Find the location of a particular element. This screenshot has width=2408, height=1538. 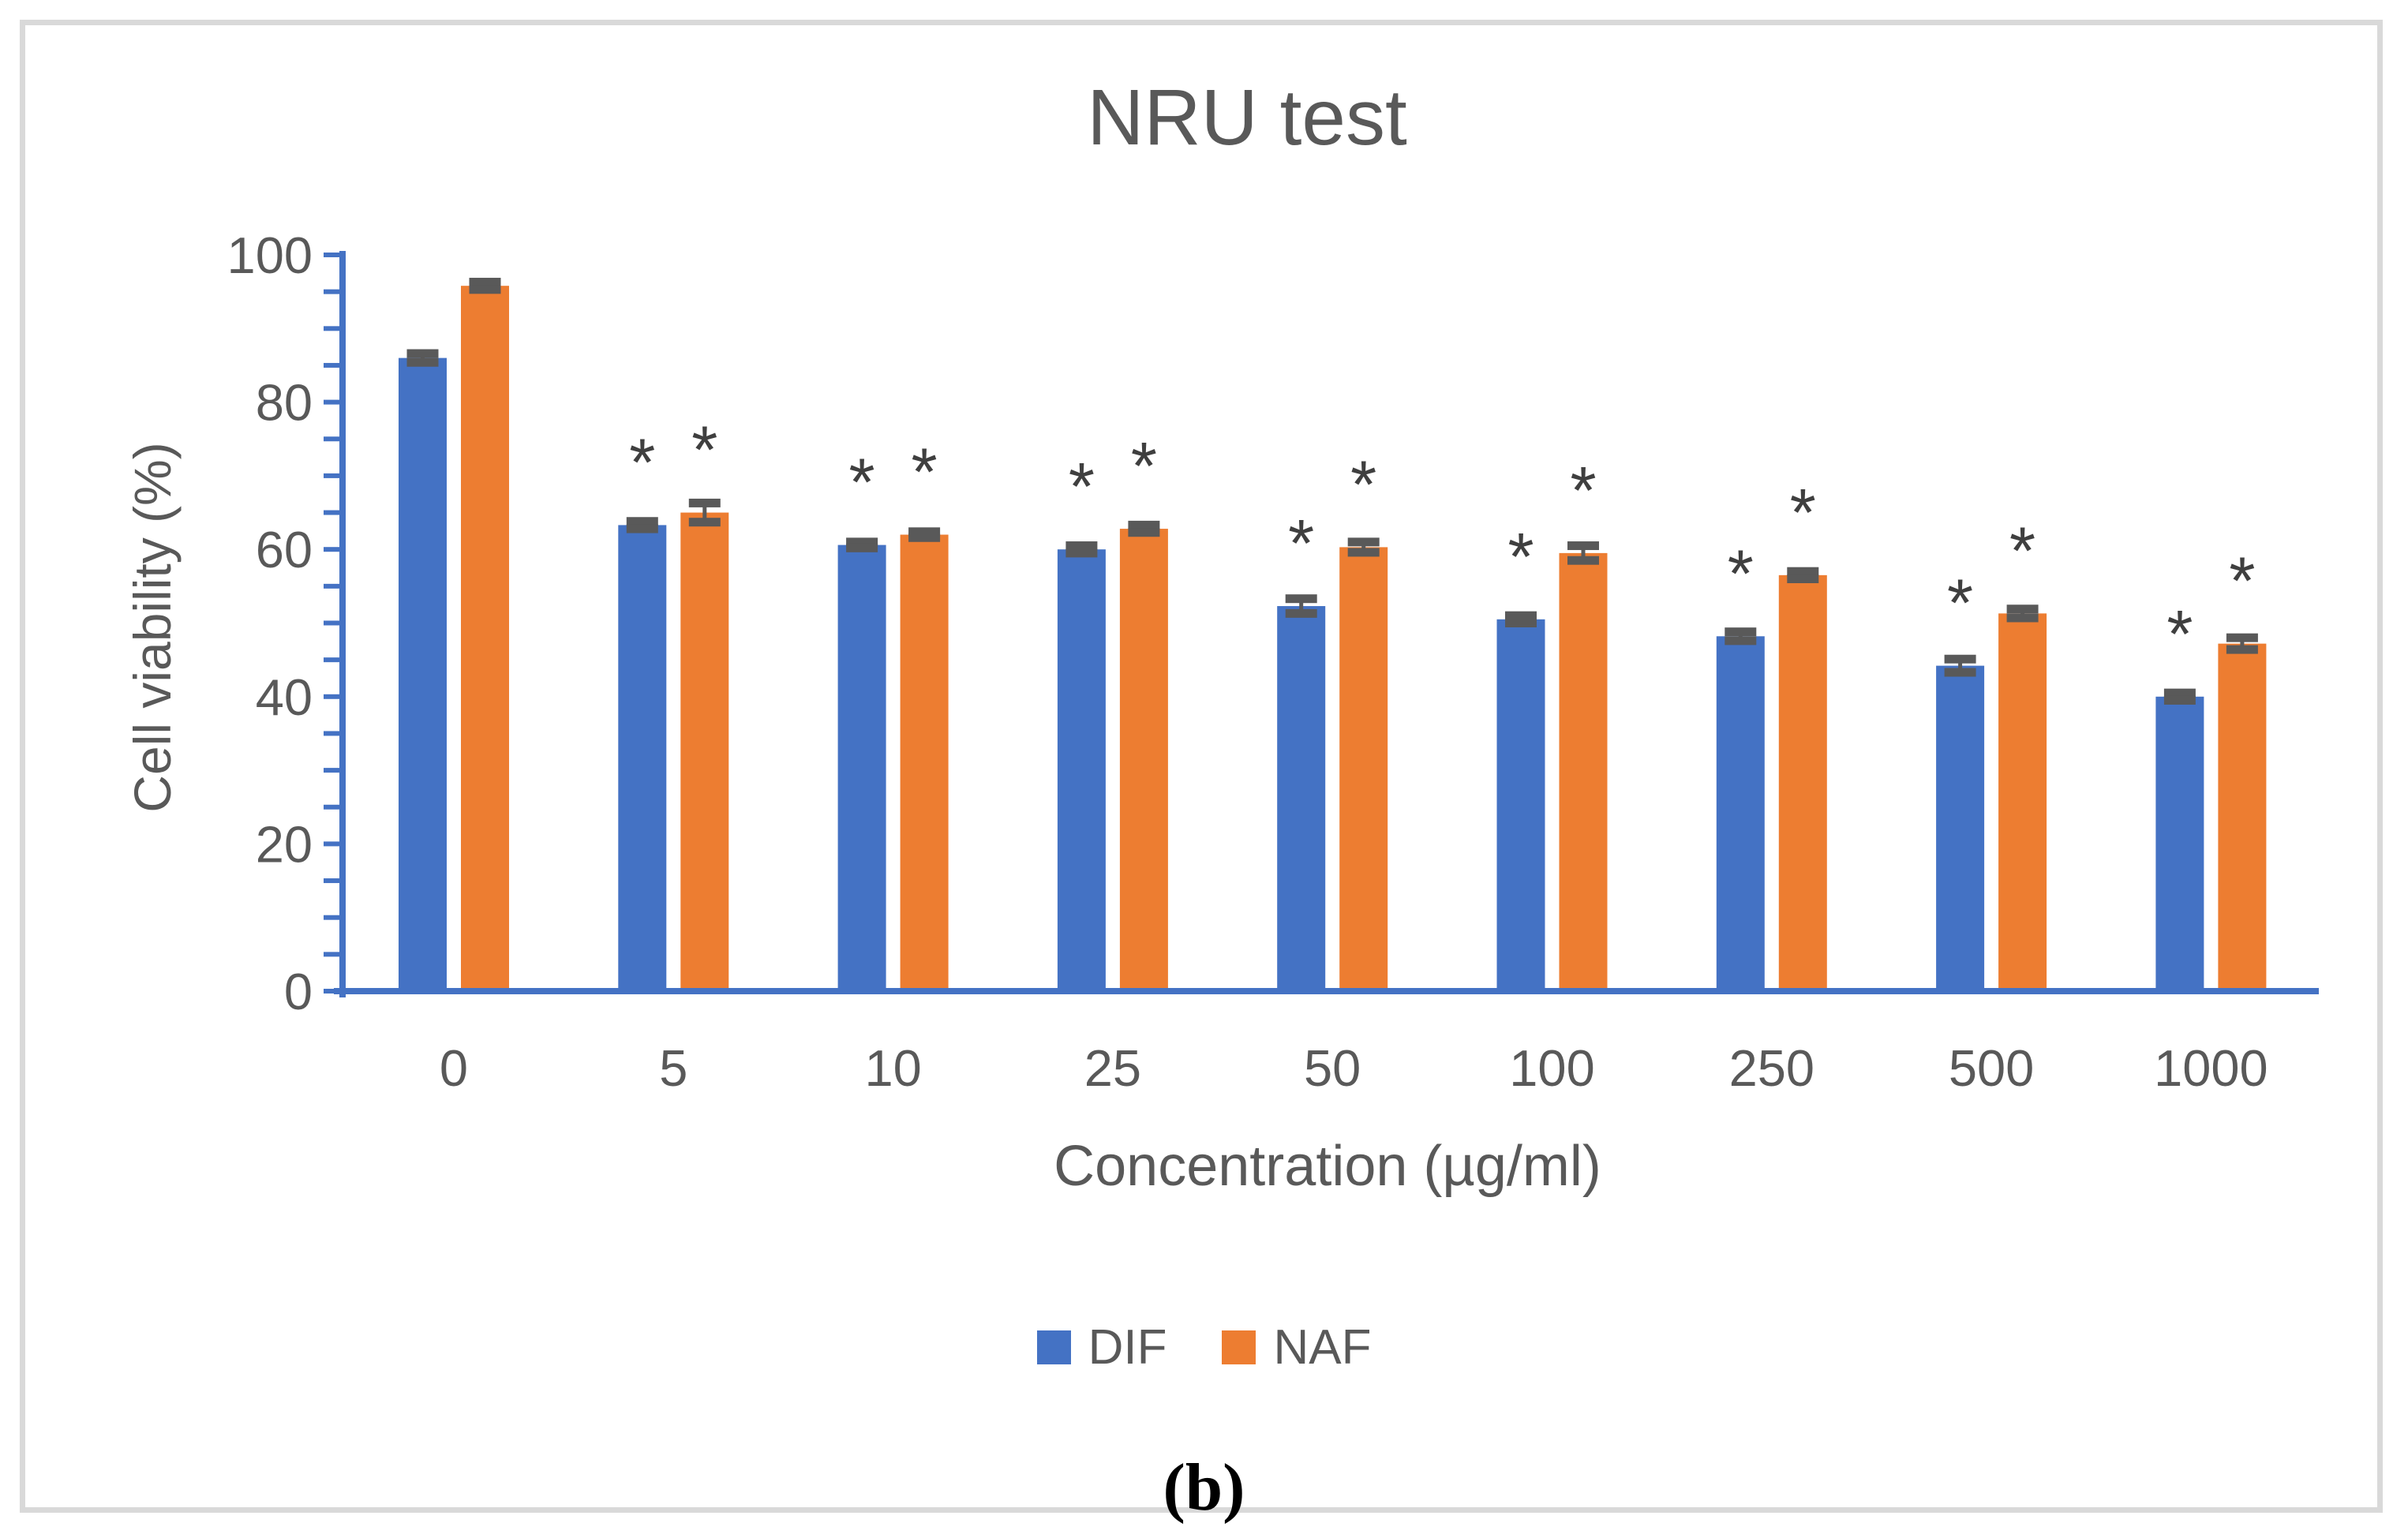

y-axis-line is located at coordinates (342, 624).